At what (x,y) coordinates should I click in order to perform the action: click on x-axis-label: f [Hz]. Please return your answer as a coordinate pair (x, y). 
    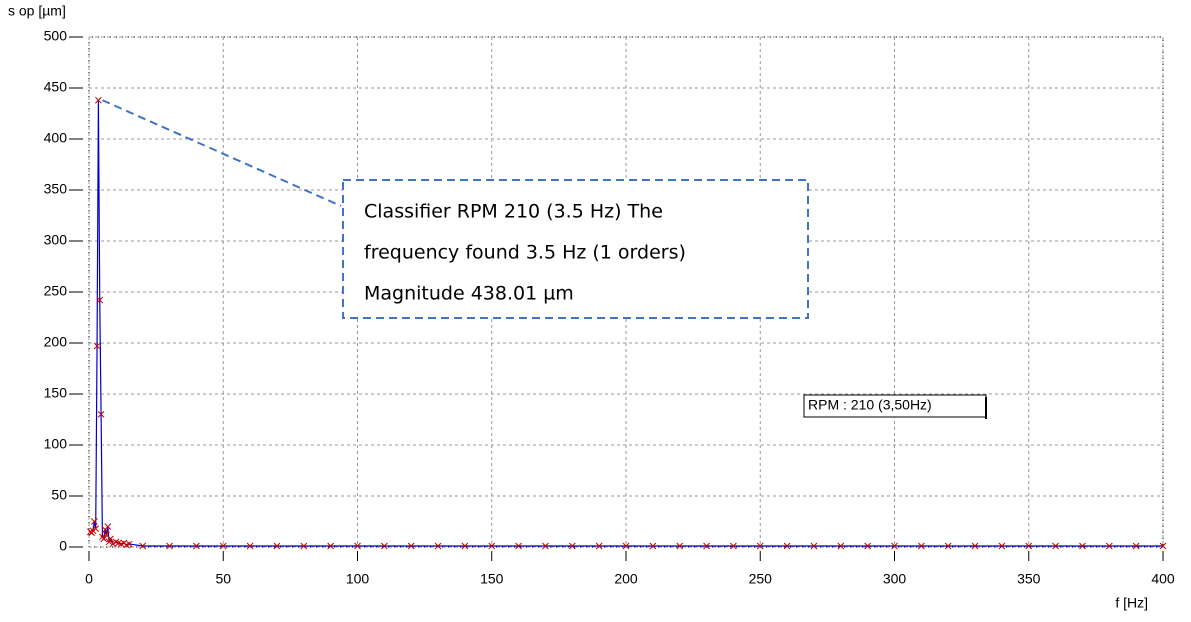
    Looking at the image, I should click on (1131, 603).